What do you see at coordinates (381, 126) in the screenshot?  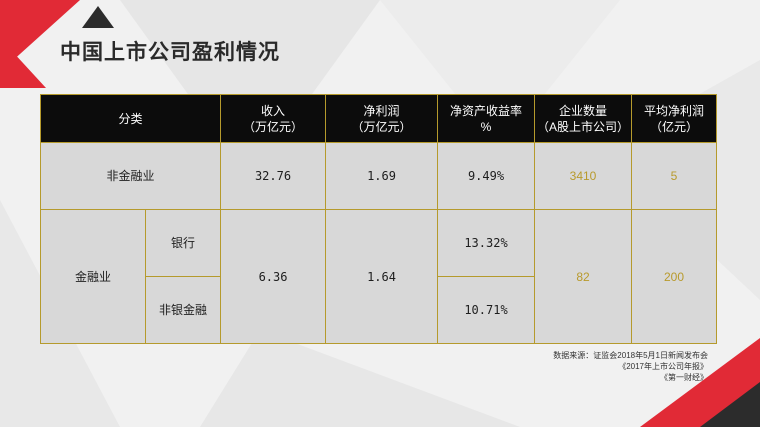 I see `header-net-profit-unit: （万亿元）` at bounding box center [381, 126].